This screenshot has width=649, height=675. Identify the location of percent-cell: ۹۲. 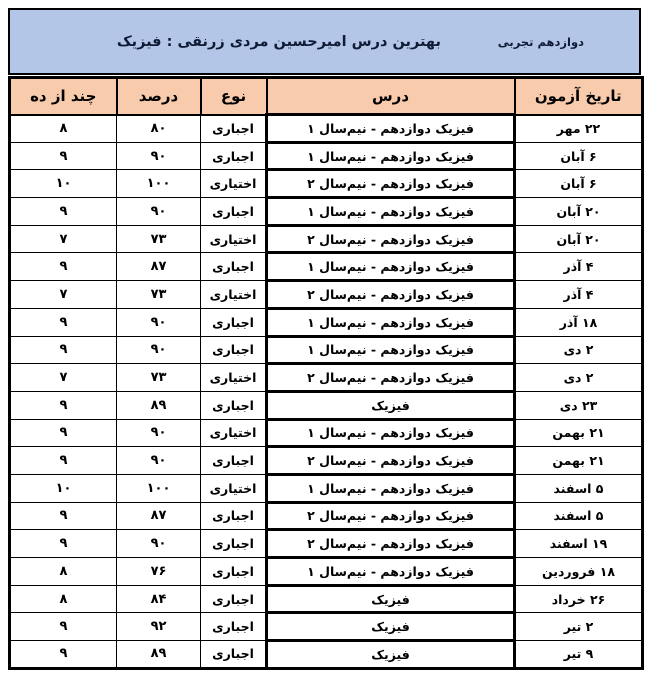
(158, 627).